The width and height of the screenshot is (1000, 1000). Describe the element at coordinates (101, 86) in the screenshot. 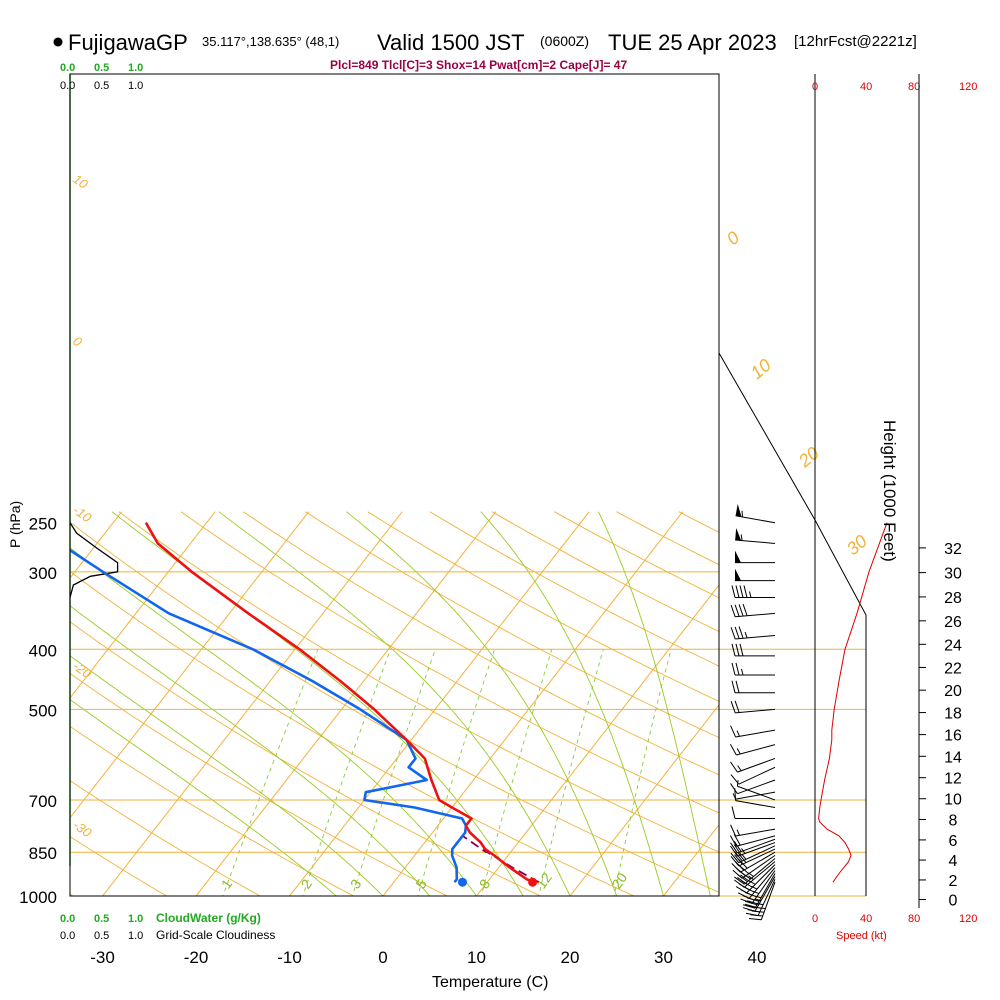

I see `cloudiness-tick: 0.5` at that location.